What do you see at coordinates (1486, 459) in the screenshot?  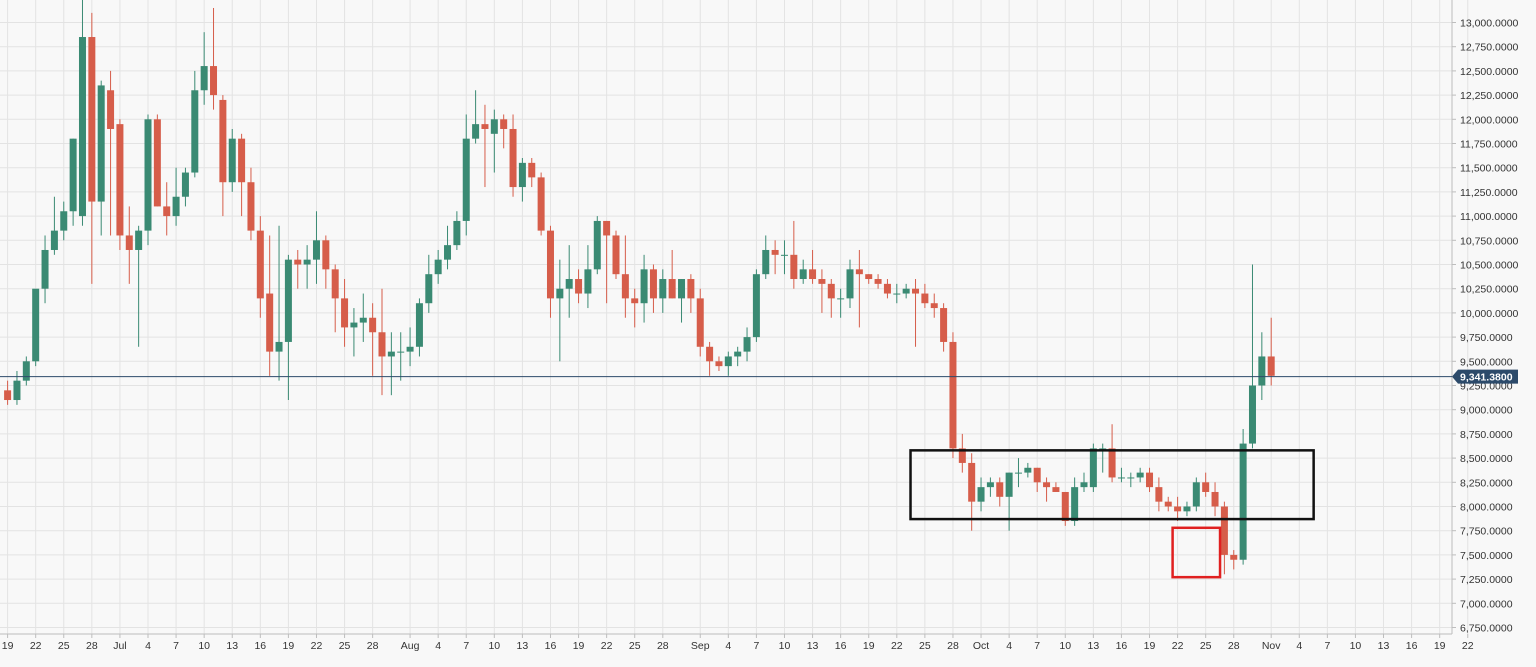 I see `y-tick-label: 8,500.0000` at bounding box center [1486, 459].